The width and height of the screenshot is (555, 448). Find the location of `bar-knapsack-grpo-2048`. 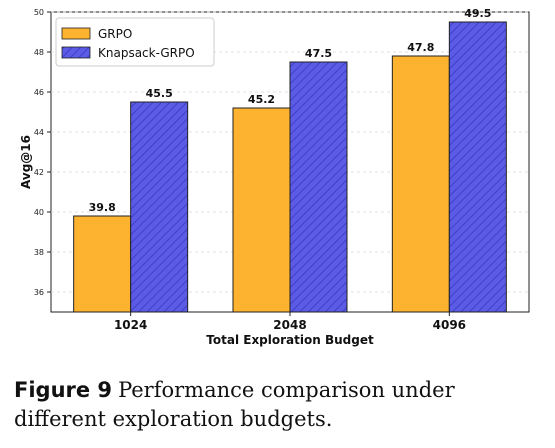

bar-knapsack-grpo-2048 is located at coordinates (318, 187).